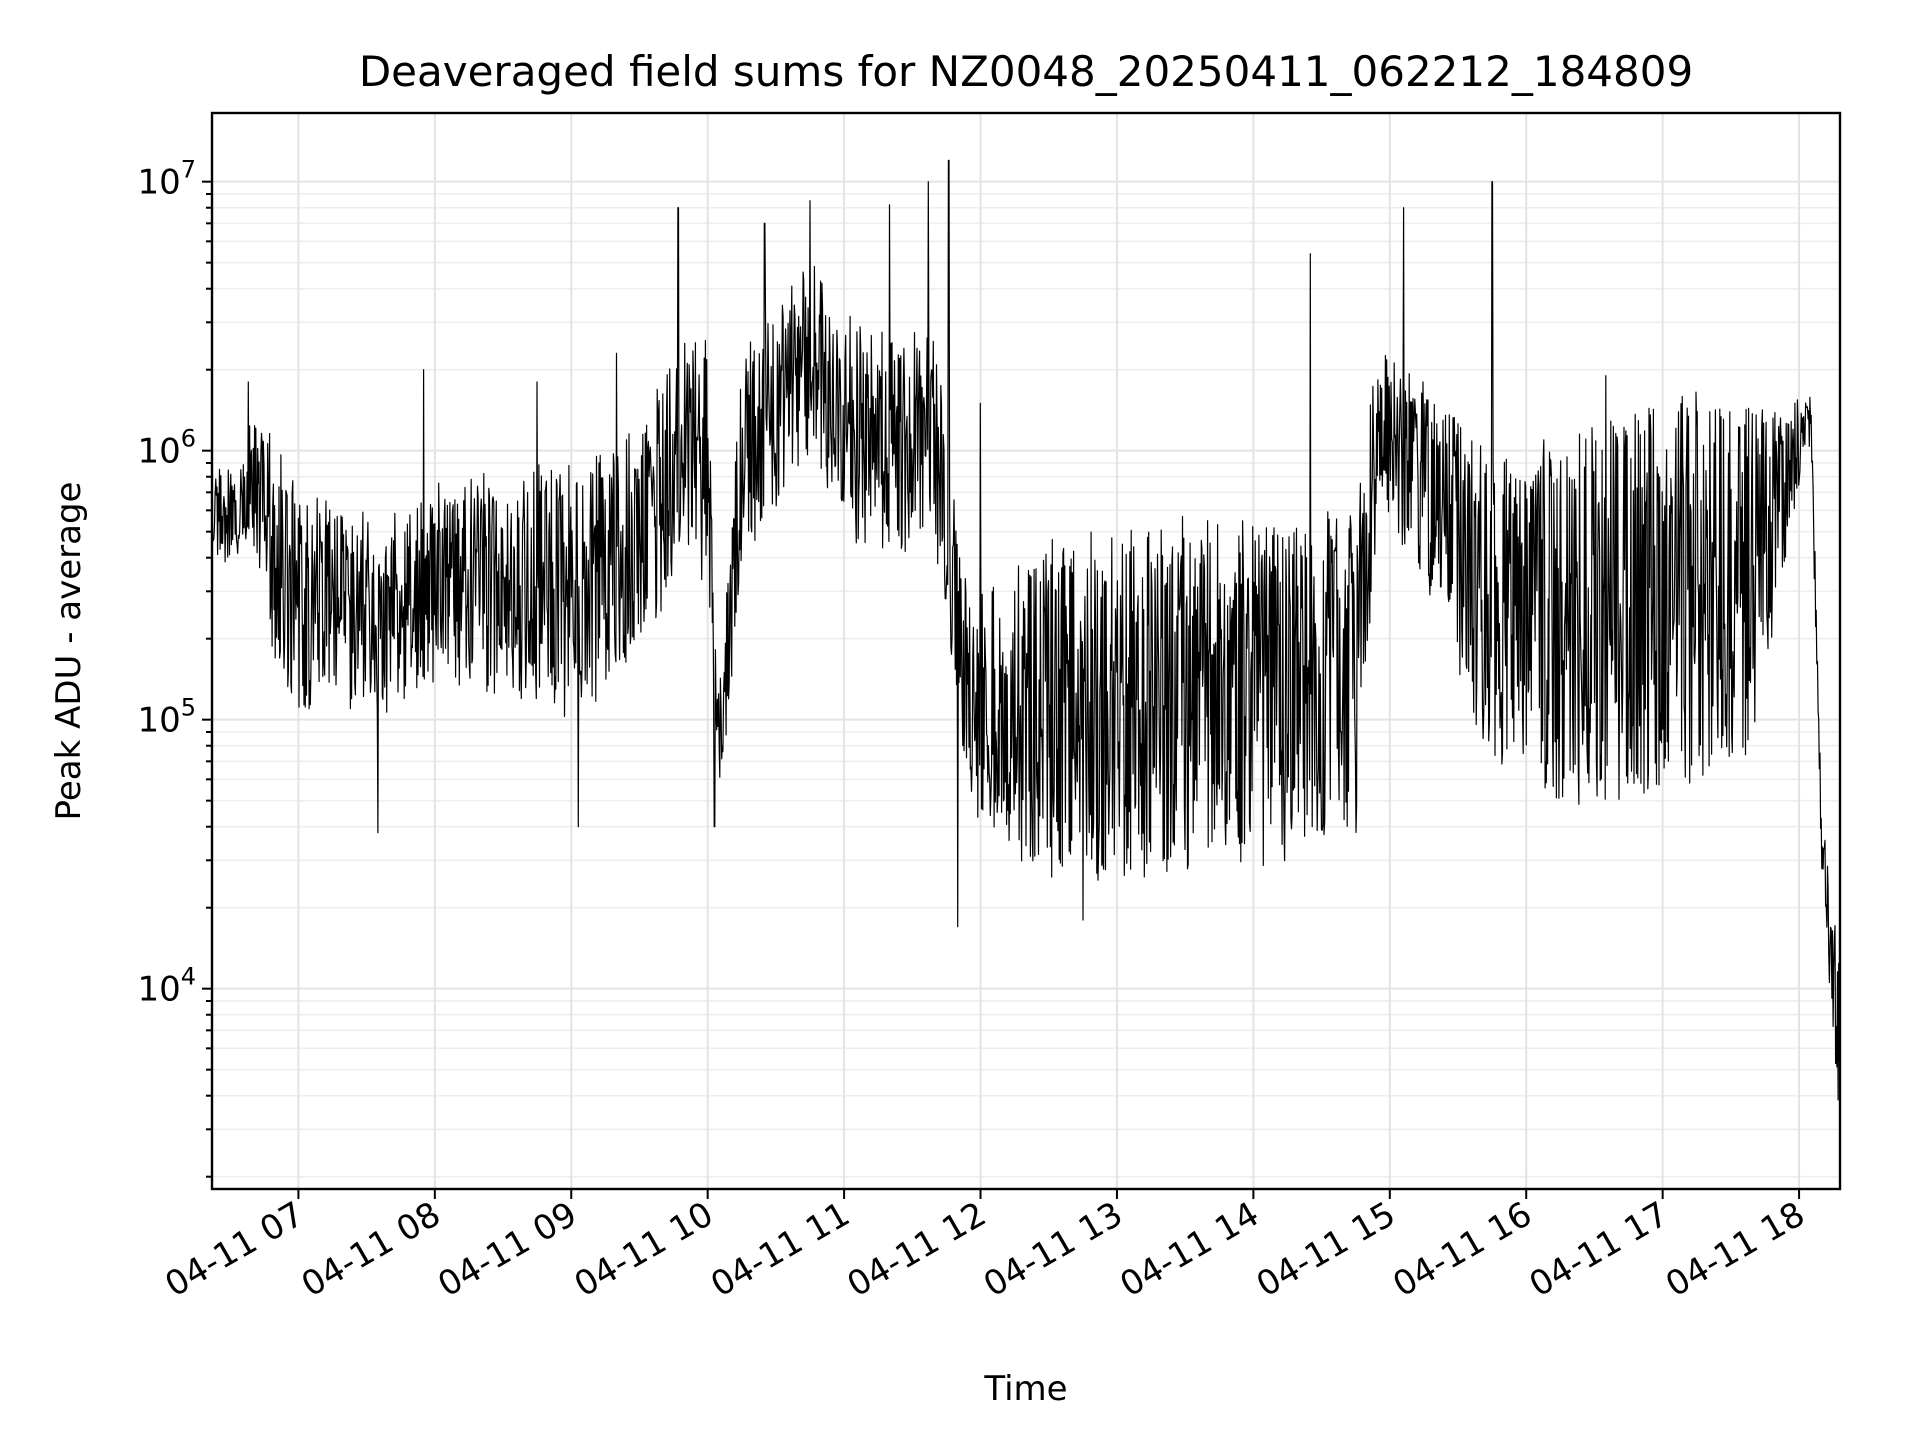  I want to click on y-tick-label: 10⁵, so click(166, 717).